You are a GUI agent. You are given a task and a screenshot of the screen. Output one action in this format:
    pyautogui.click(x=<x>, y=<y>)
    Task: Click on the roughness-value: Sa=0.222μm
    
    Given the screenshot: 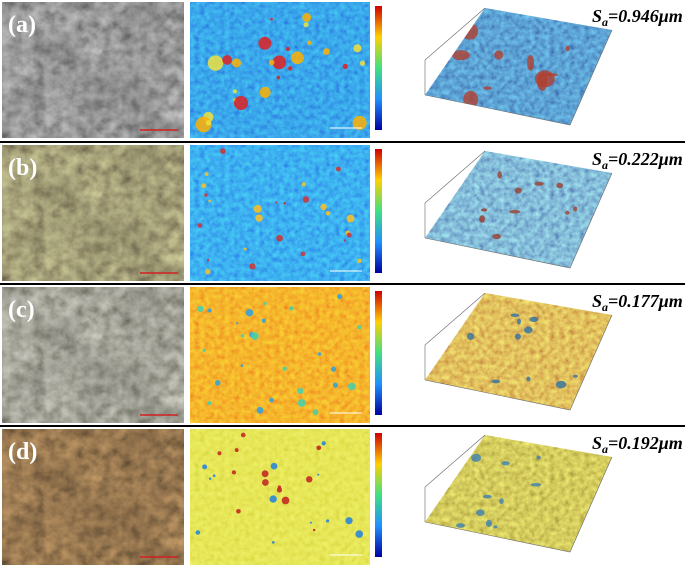 What is the action you would take?
    pyautogui.click(x=637, y=160)
    